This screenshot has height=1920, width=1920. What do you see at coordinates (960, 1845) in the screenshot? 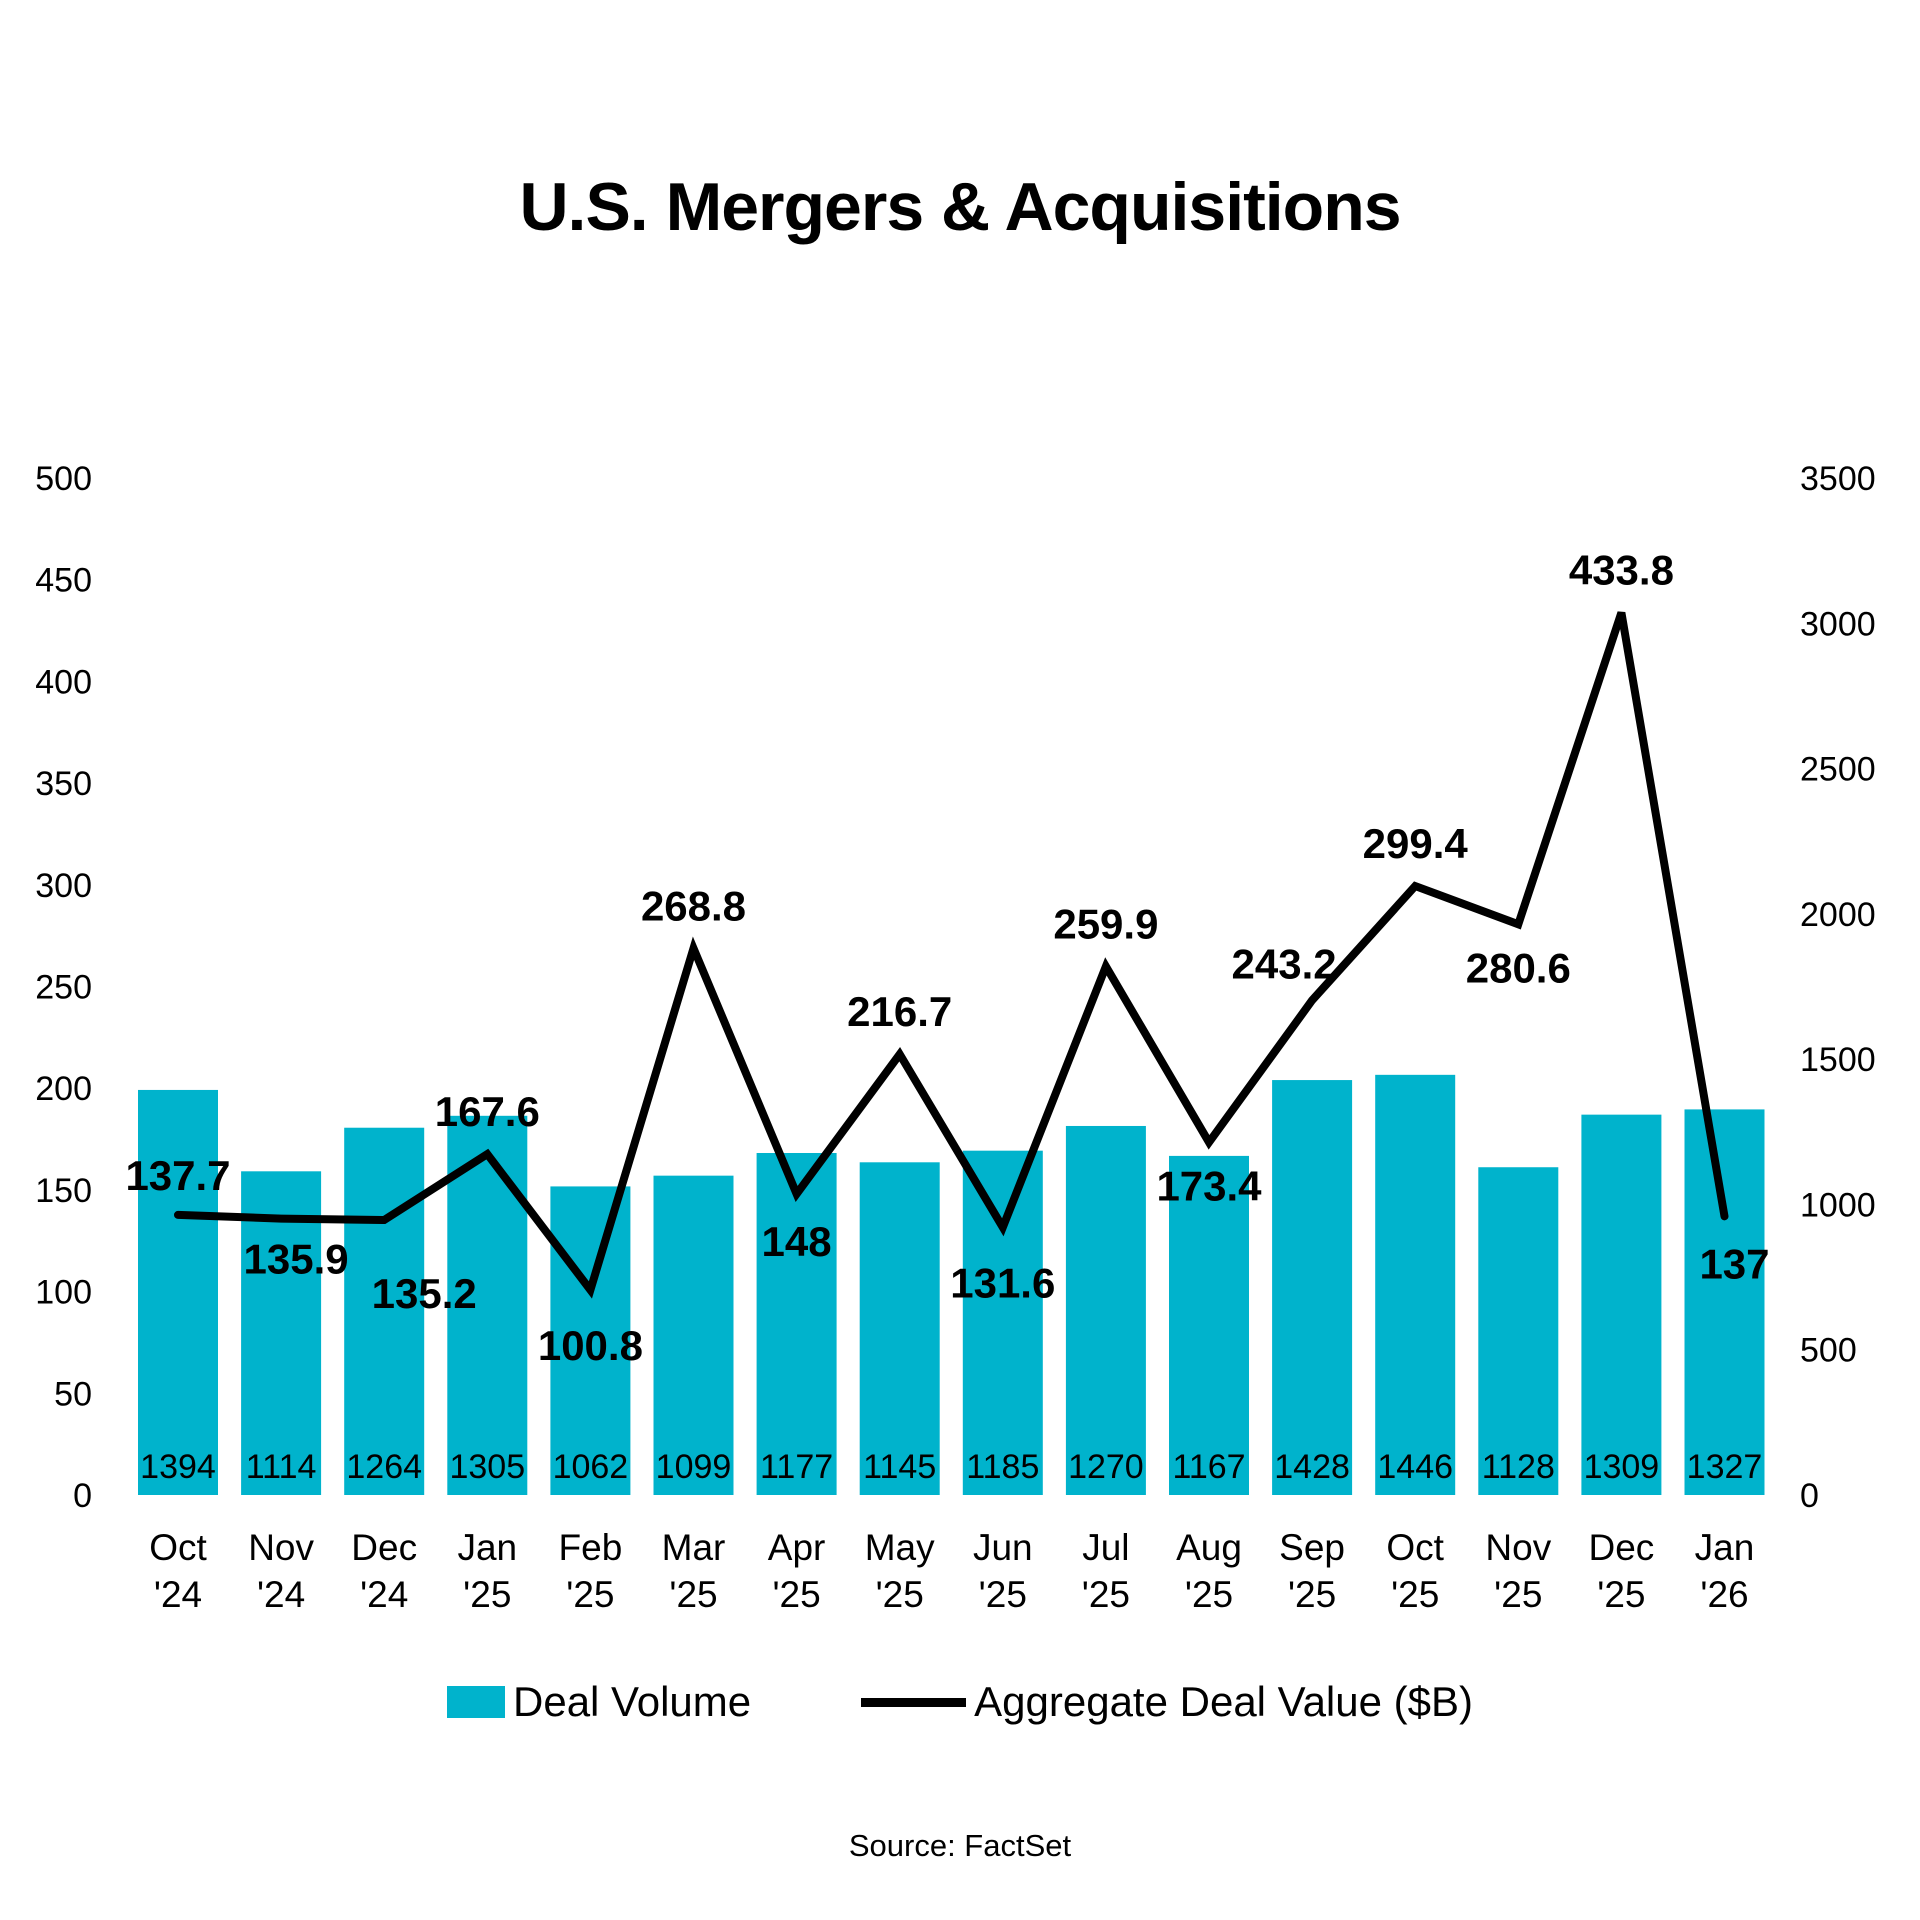
I see `source-note: Source: FactSet` at bounding box center [960, 1845].